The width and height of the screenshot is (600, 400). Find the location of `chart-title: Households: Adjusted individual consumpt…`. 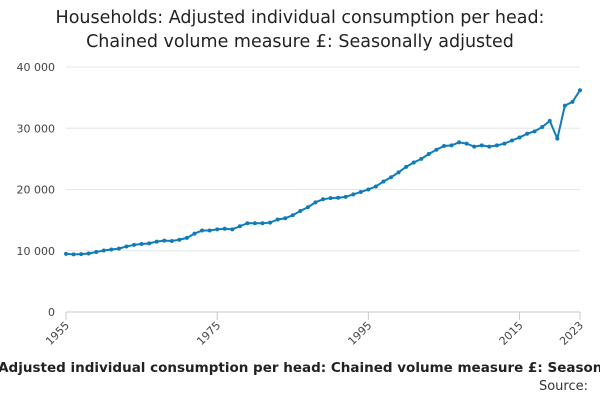

chart-title: Households: Adjusted individual consumpt… is located at coordinates (300, 30).